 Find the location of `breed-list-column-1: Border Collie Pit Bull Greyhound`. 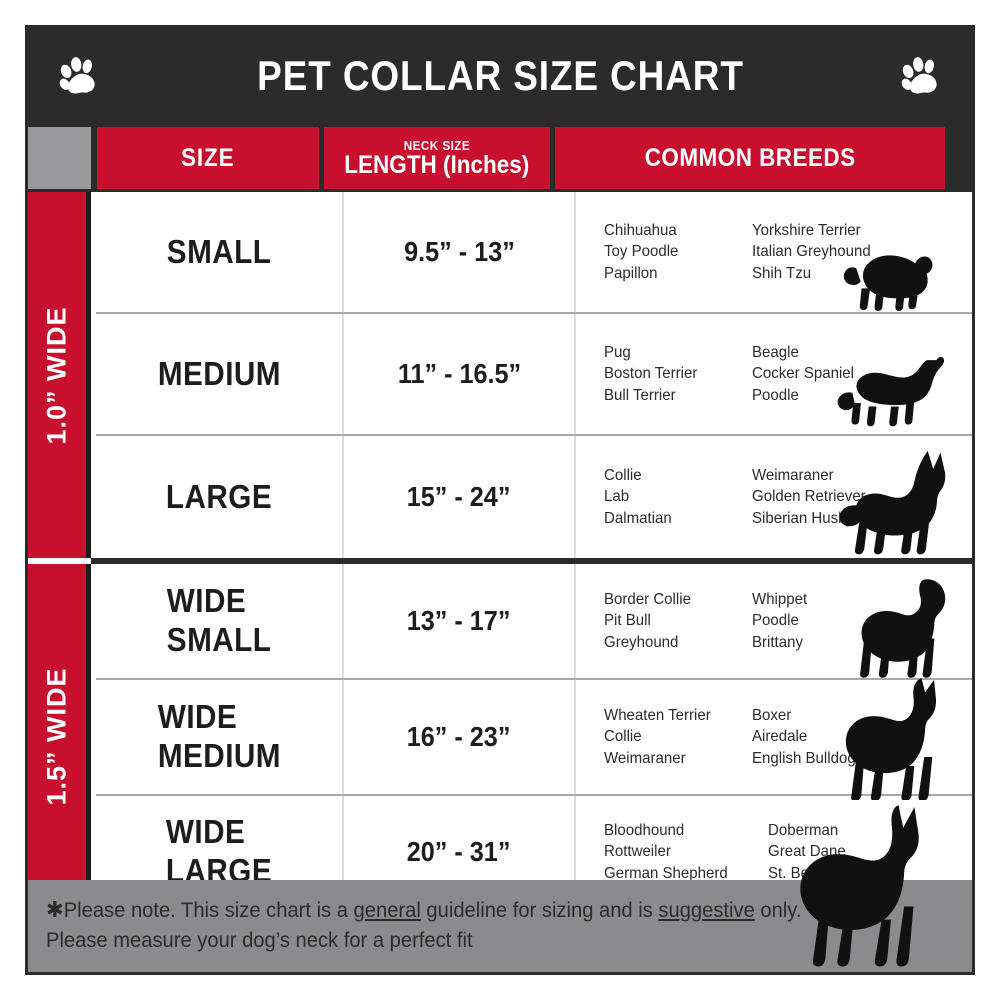

breed-list-column-1: Border Collie Pit Bull Greyhound is located at coordinates (647, 621).